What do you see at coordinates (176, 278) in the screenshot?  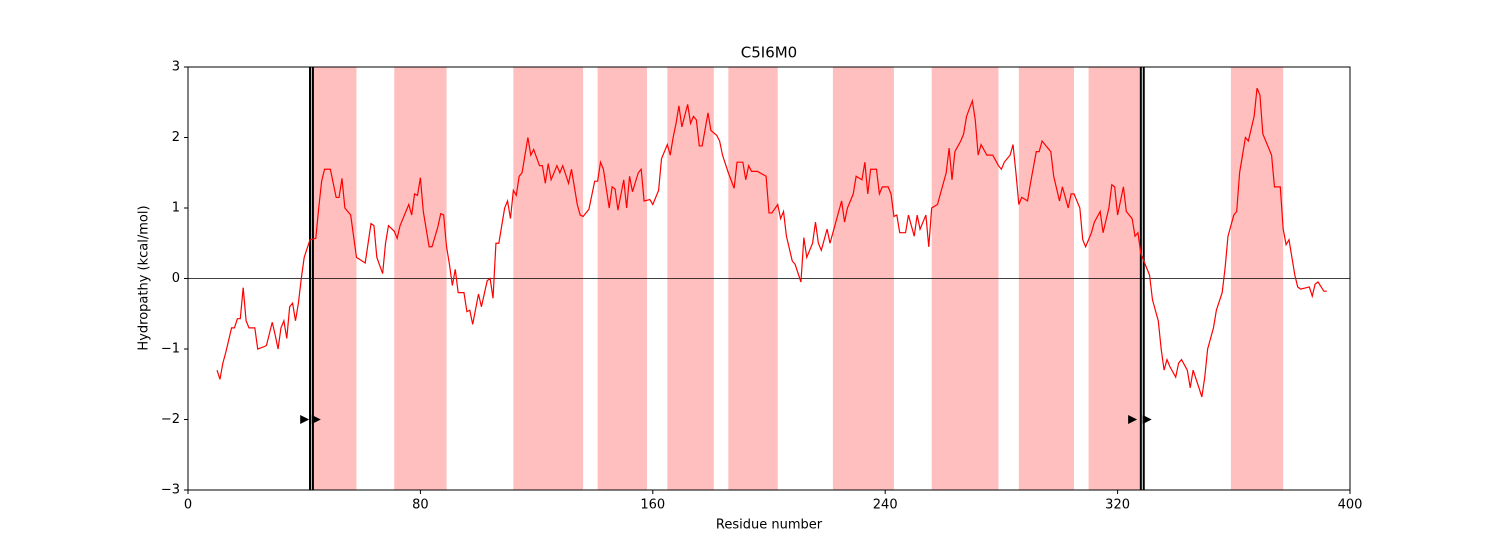 I see `y-tick-label: 0` at bounding box center [176, 278].